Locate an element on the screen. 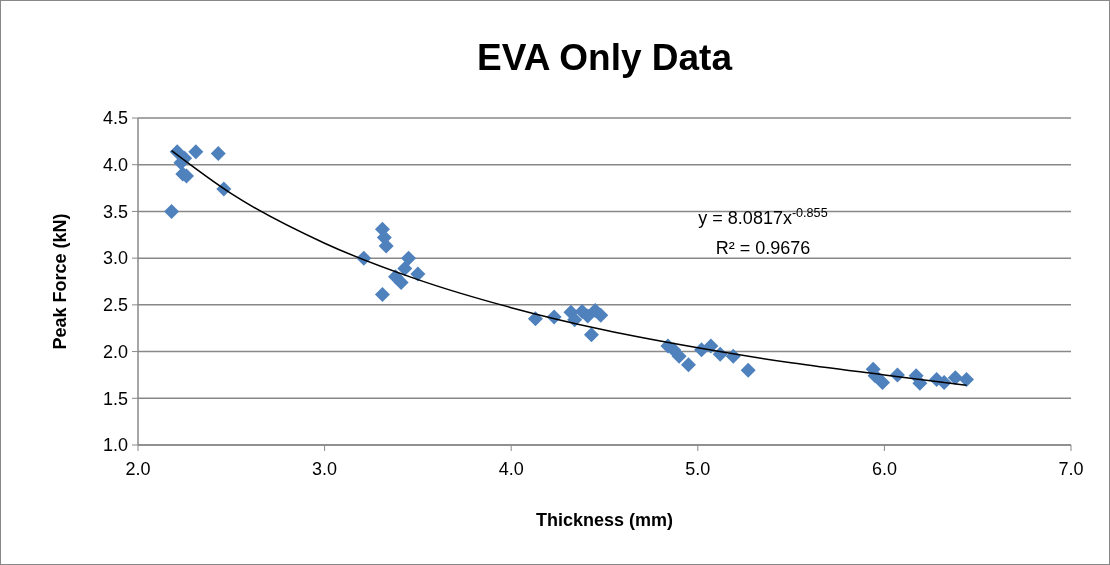  y-tick-label: 3.0 is located at coordinates (115, 258).